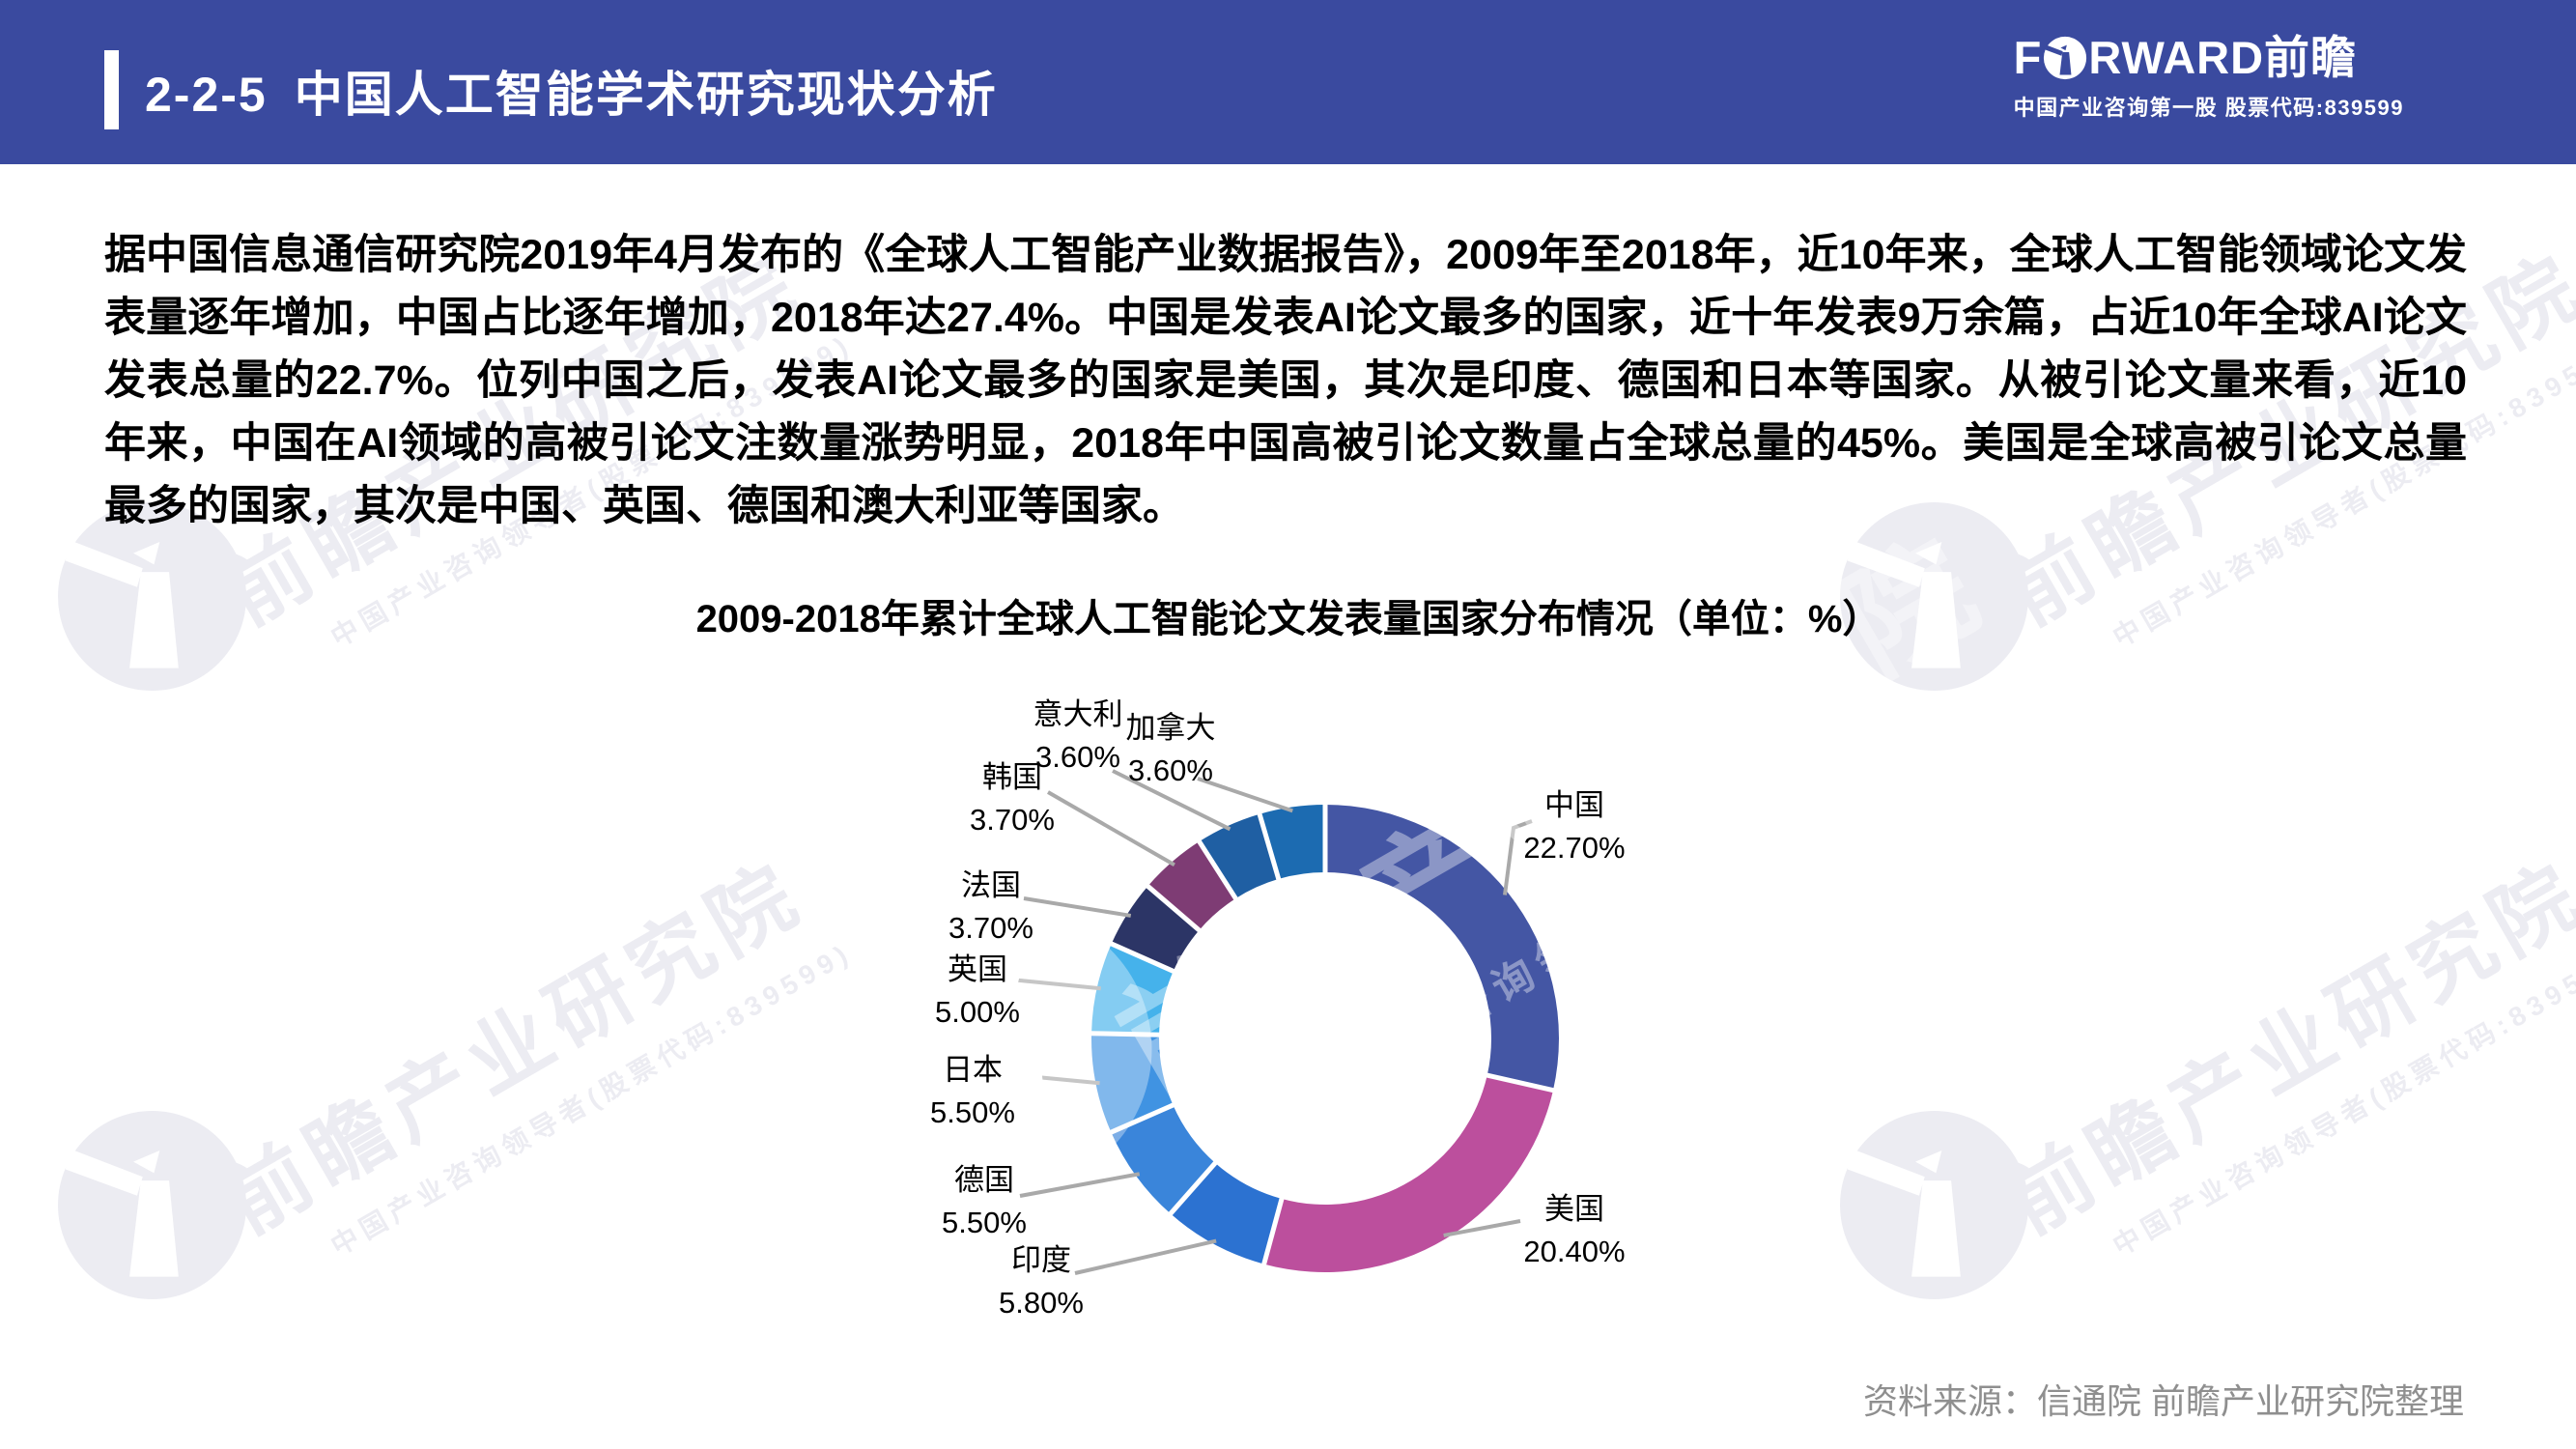  I want to click on slice-label-印度: 印度 5.80%, so click(1041, 1281).